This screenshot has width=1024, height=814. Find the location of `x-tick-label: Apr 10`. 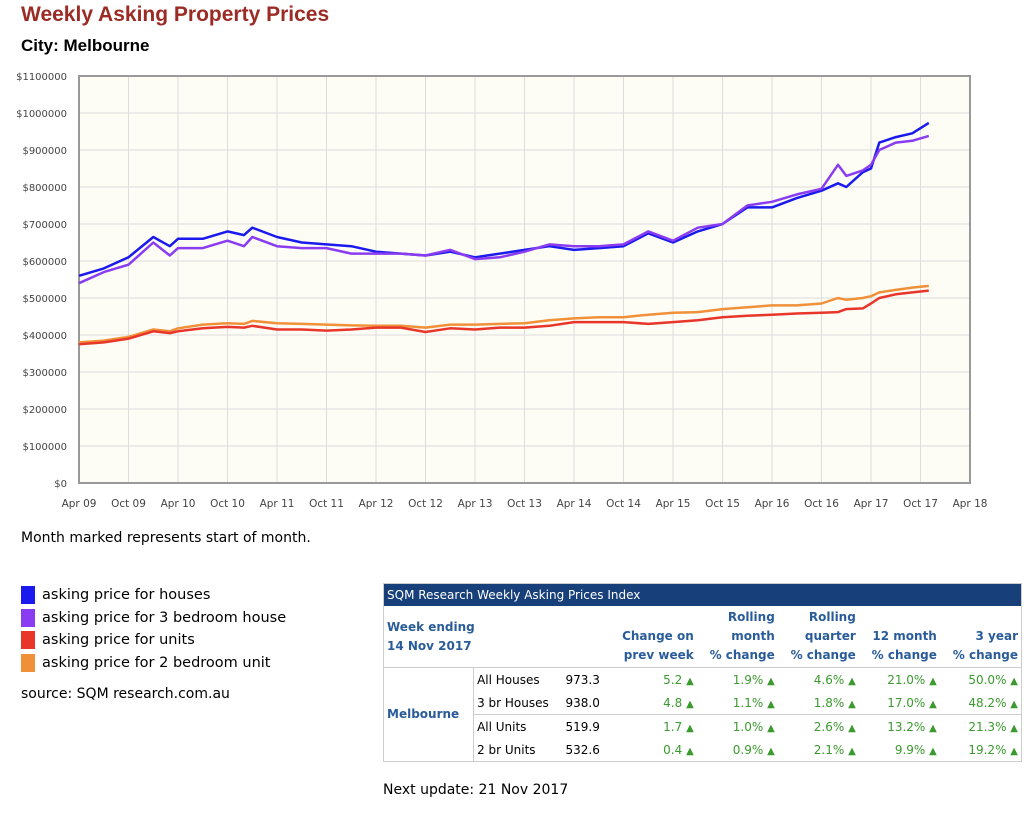

x-tick-label: Apr 10 is located at coordinates (178, 504).